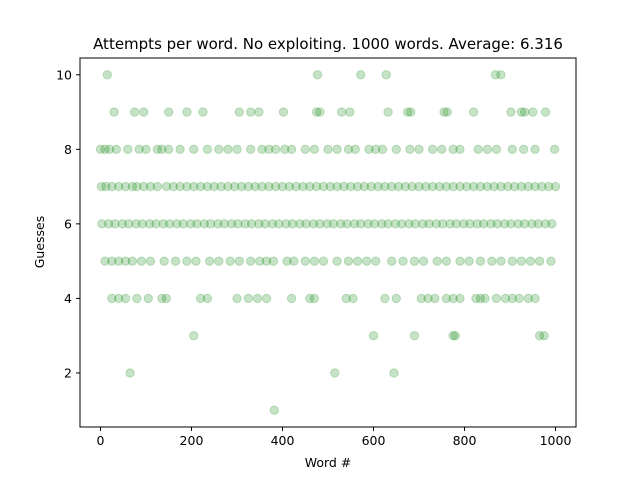 This screenshot has width=640, height=480. I want to click on x-tick-label: 400, so click(283, 440).